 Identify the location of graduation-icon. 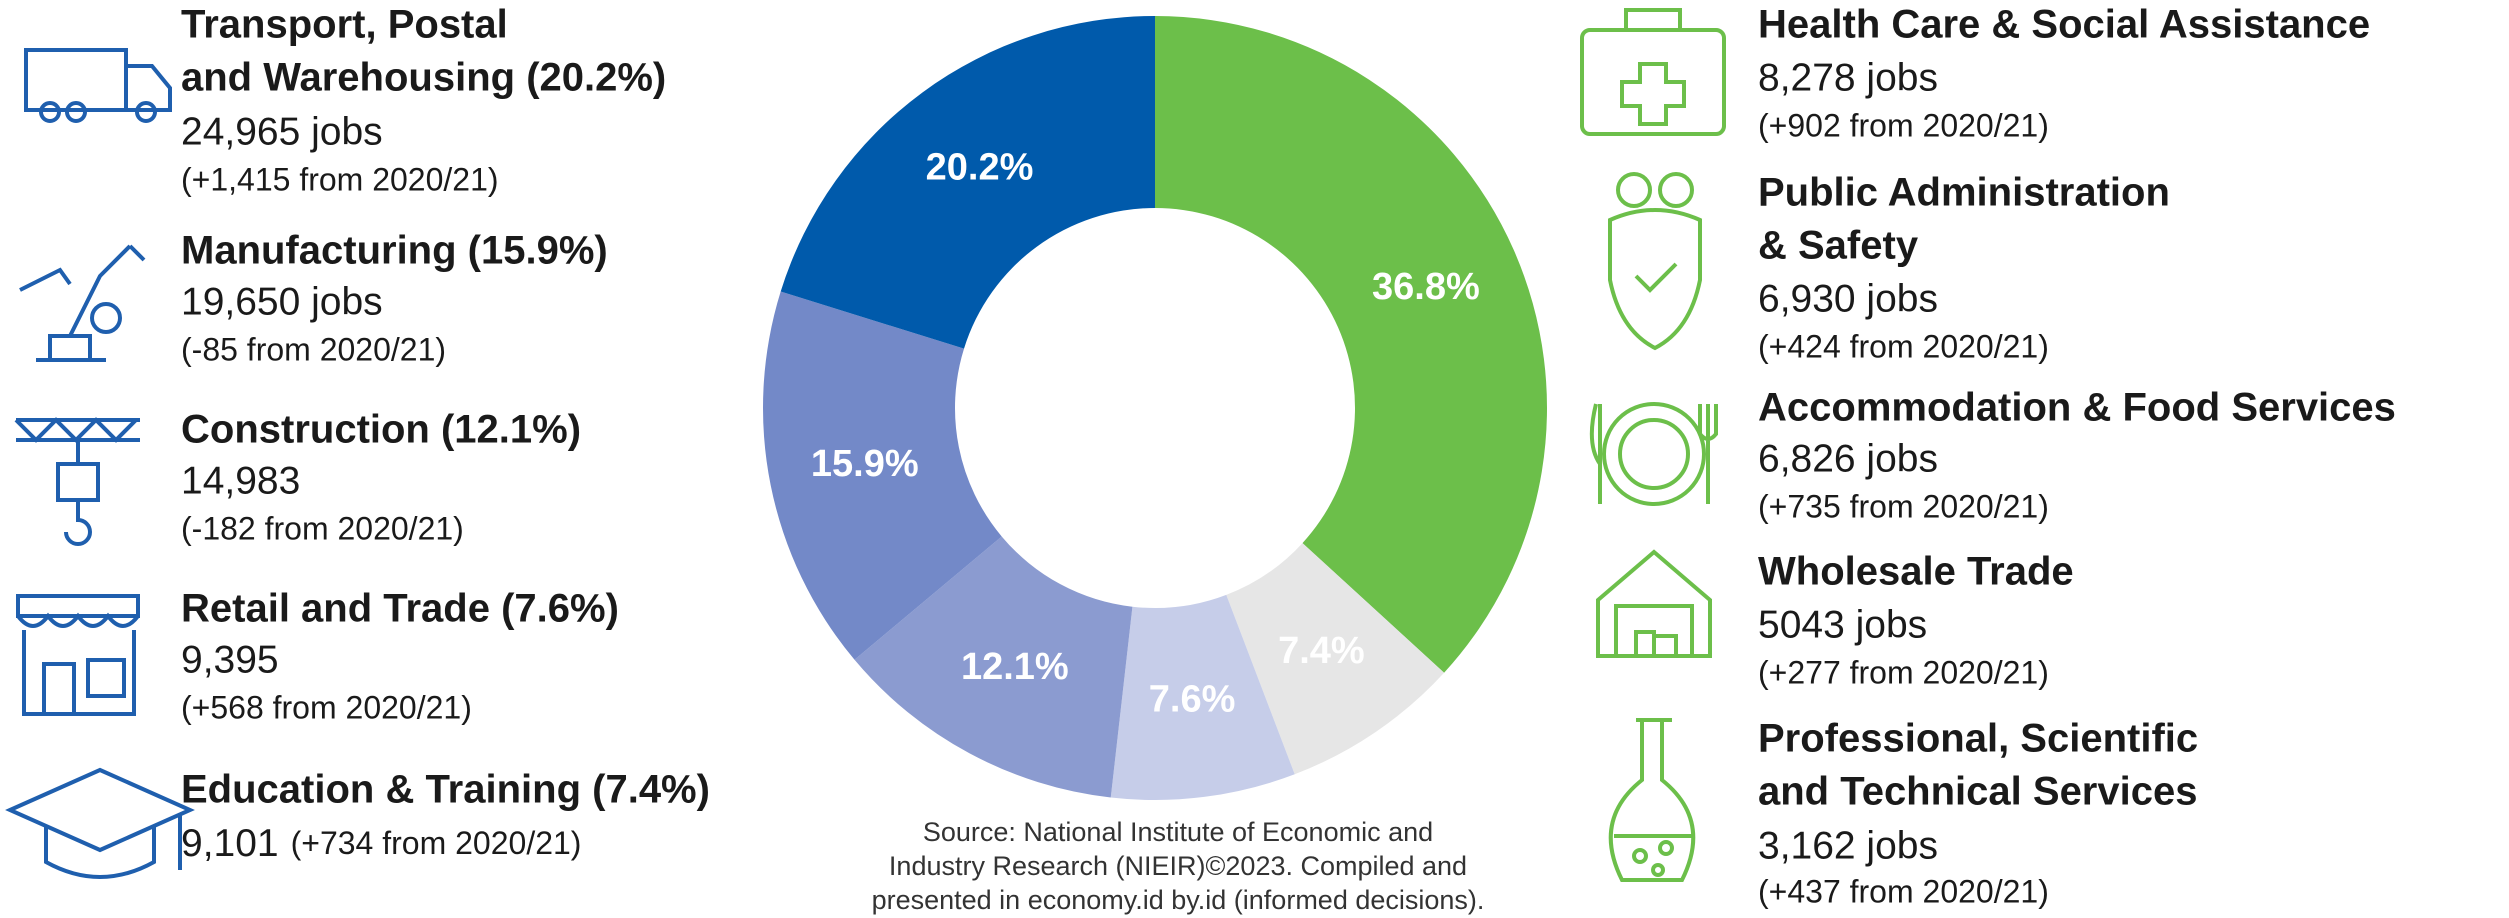
(100, 823).